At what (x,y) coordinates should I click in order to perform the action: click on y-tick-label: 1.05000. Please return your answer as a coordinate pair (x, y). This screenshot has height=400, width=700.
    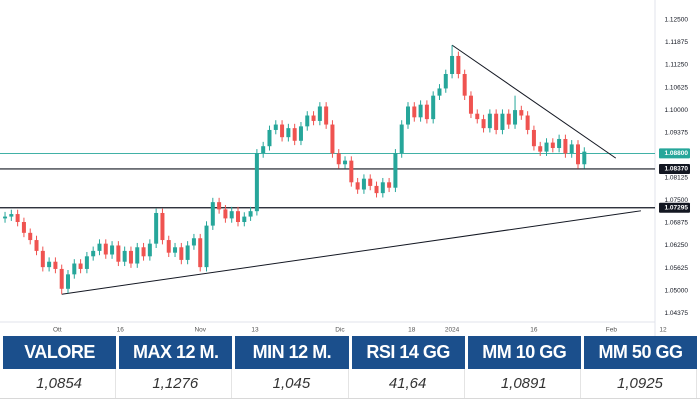
    Looking at the image, I should click on (677, 290).